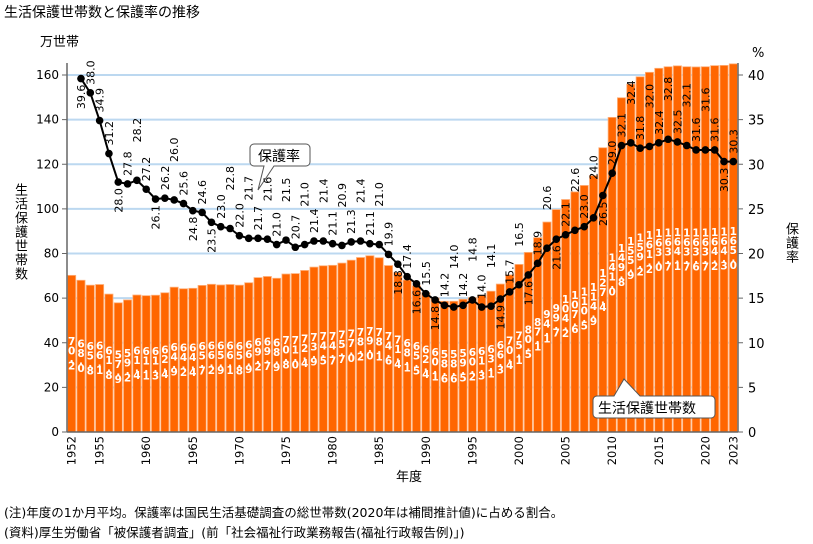  I want to click on y-left-tick-label: 60, so click(51, 298).